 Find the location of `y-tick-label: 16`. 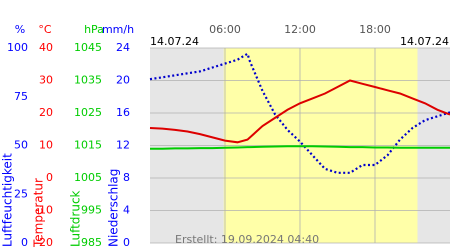

y-tick-label: 16 is located at coordinates (123, 112).